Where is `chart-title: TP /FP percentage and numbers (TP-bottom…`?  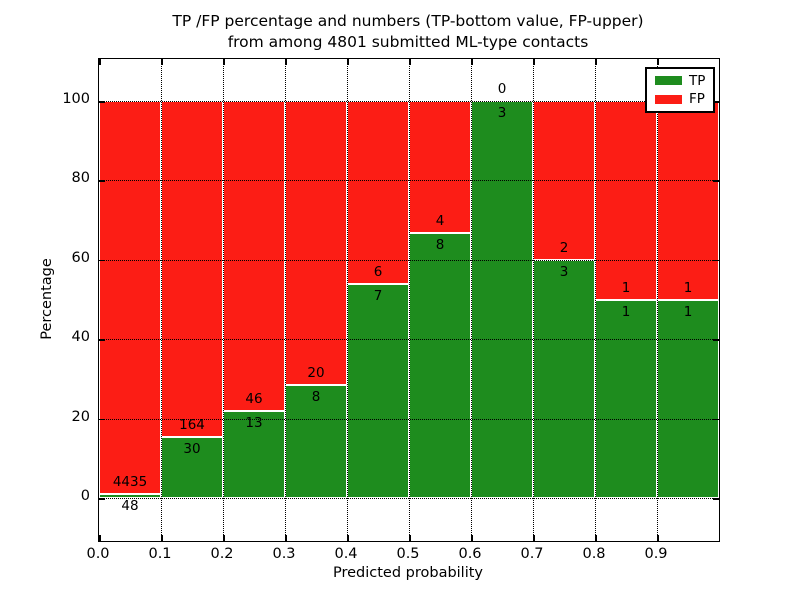 chart-title: TP /FP percentage and numbers (TP-bottom… is located at coordinates (408, 32).